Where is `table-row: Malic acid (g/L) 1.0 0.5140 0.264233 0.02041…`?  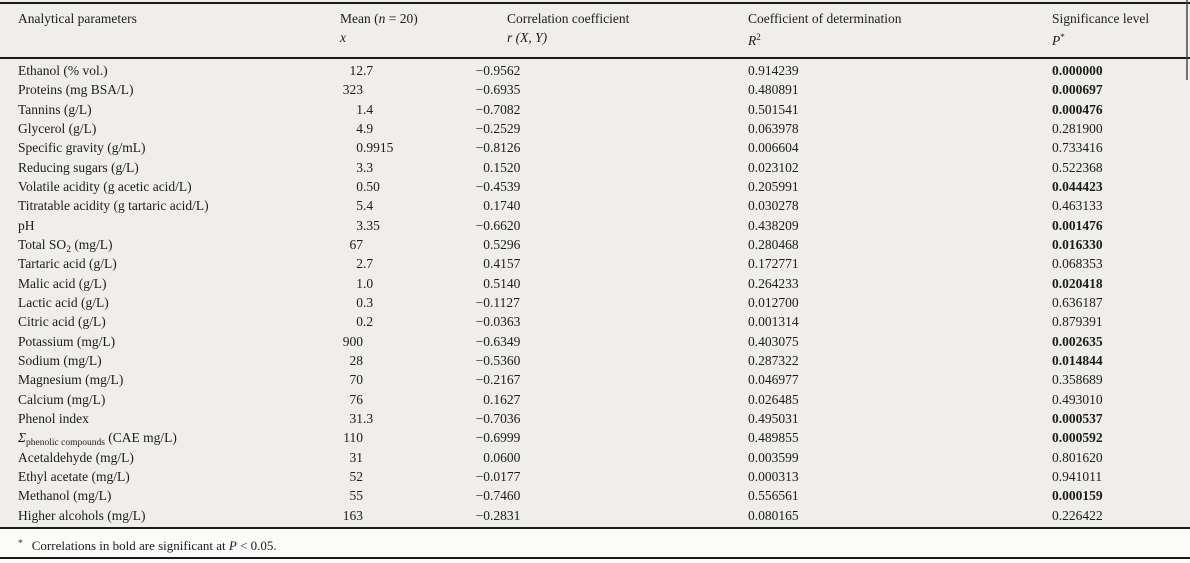 table-row: Malic acid (g/L) 1.0 0.5140 0.264233 0.02041… is located at coordinates (595, 283).